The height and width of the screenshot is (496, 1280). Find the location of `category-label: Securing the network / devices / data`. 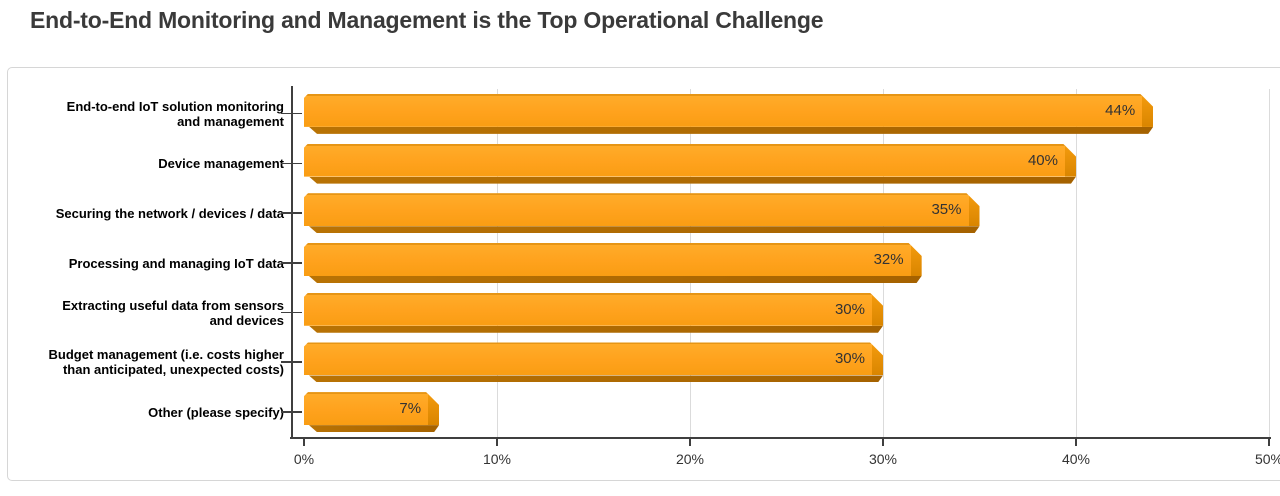

category-label: Securing the network / devices / data is located at coordinates (169, 213).